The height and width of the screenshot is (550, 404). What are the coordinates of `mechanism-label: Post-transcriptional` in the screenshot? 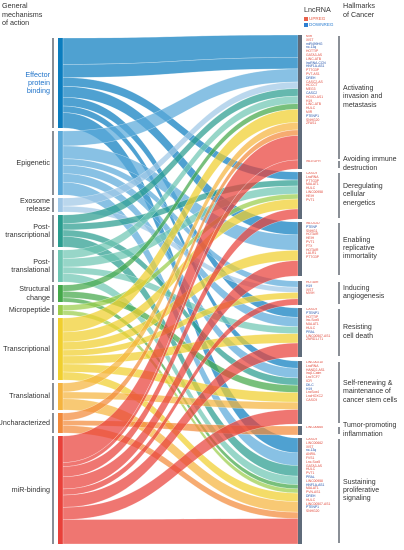 It's located at (27, 230).